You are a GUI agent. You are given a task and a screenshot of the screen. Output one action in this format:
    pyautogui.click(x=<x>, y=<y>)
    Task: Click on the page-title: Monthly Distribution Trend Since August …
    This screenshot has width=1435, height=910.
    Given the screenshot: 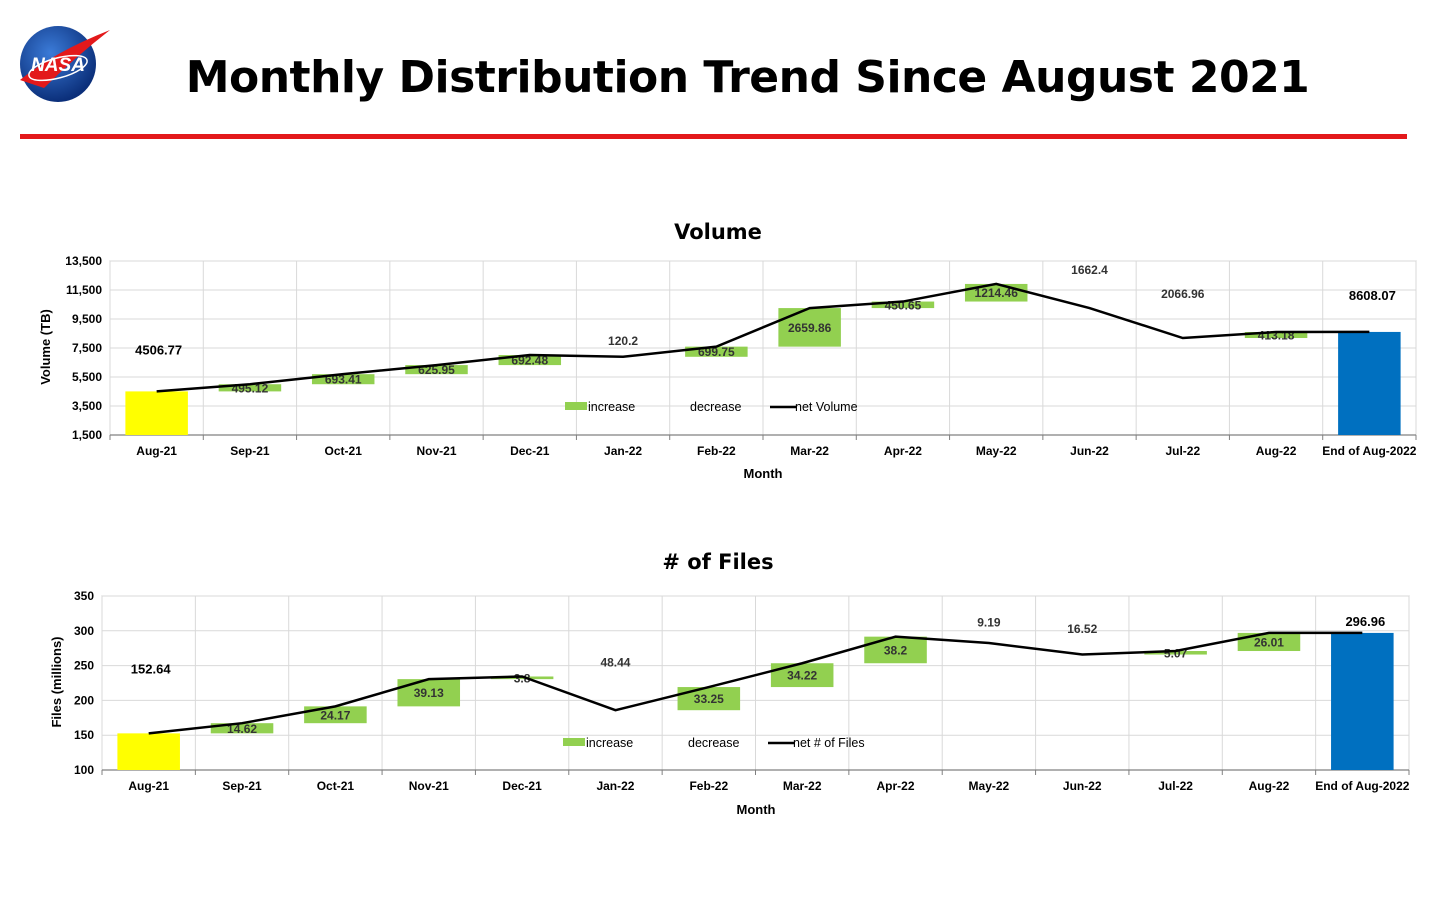 What is the action you would take?
    pyautogui.click(x=747, y=77)
    